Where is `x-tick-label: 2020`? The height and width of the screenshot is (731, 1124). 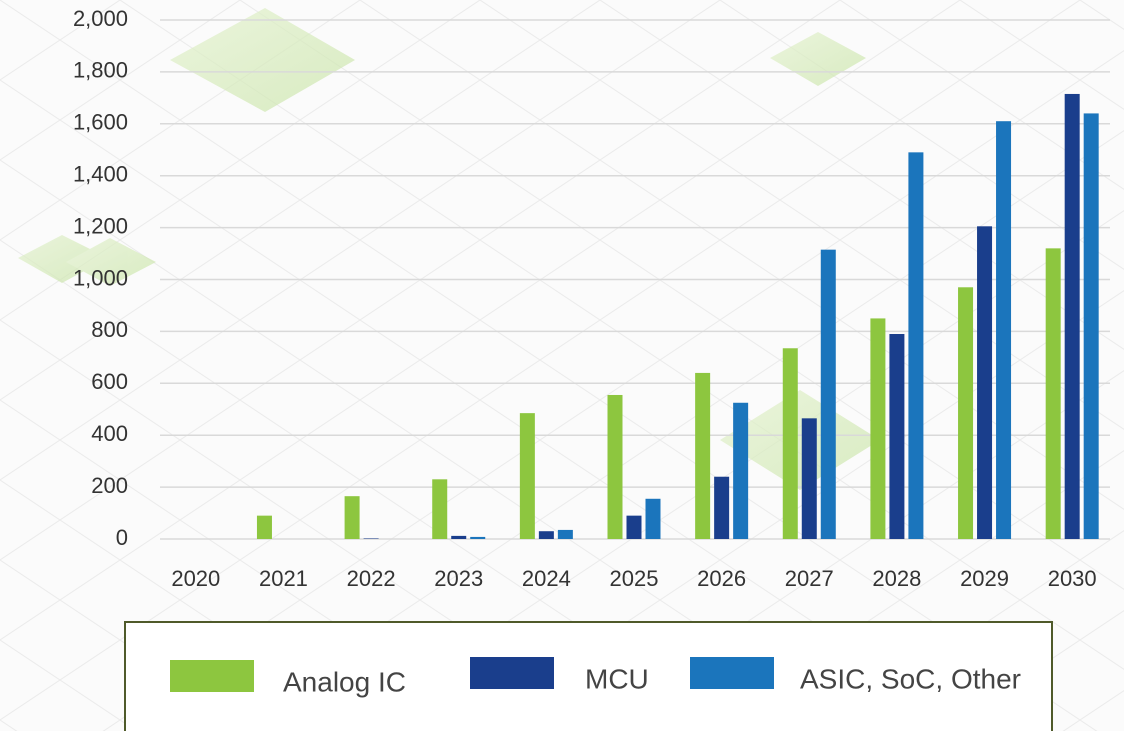 x-tick-label: 2020 is located at coordinates (195, 578).